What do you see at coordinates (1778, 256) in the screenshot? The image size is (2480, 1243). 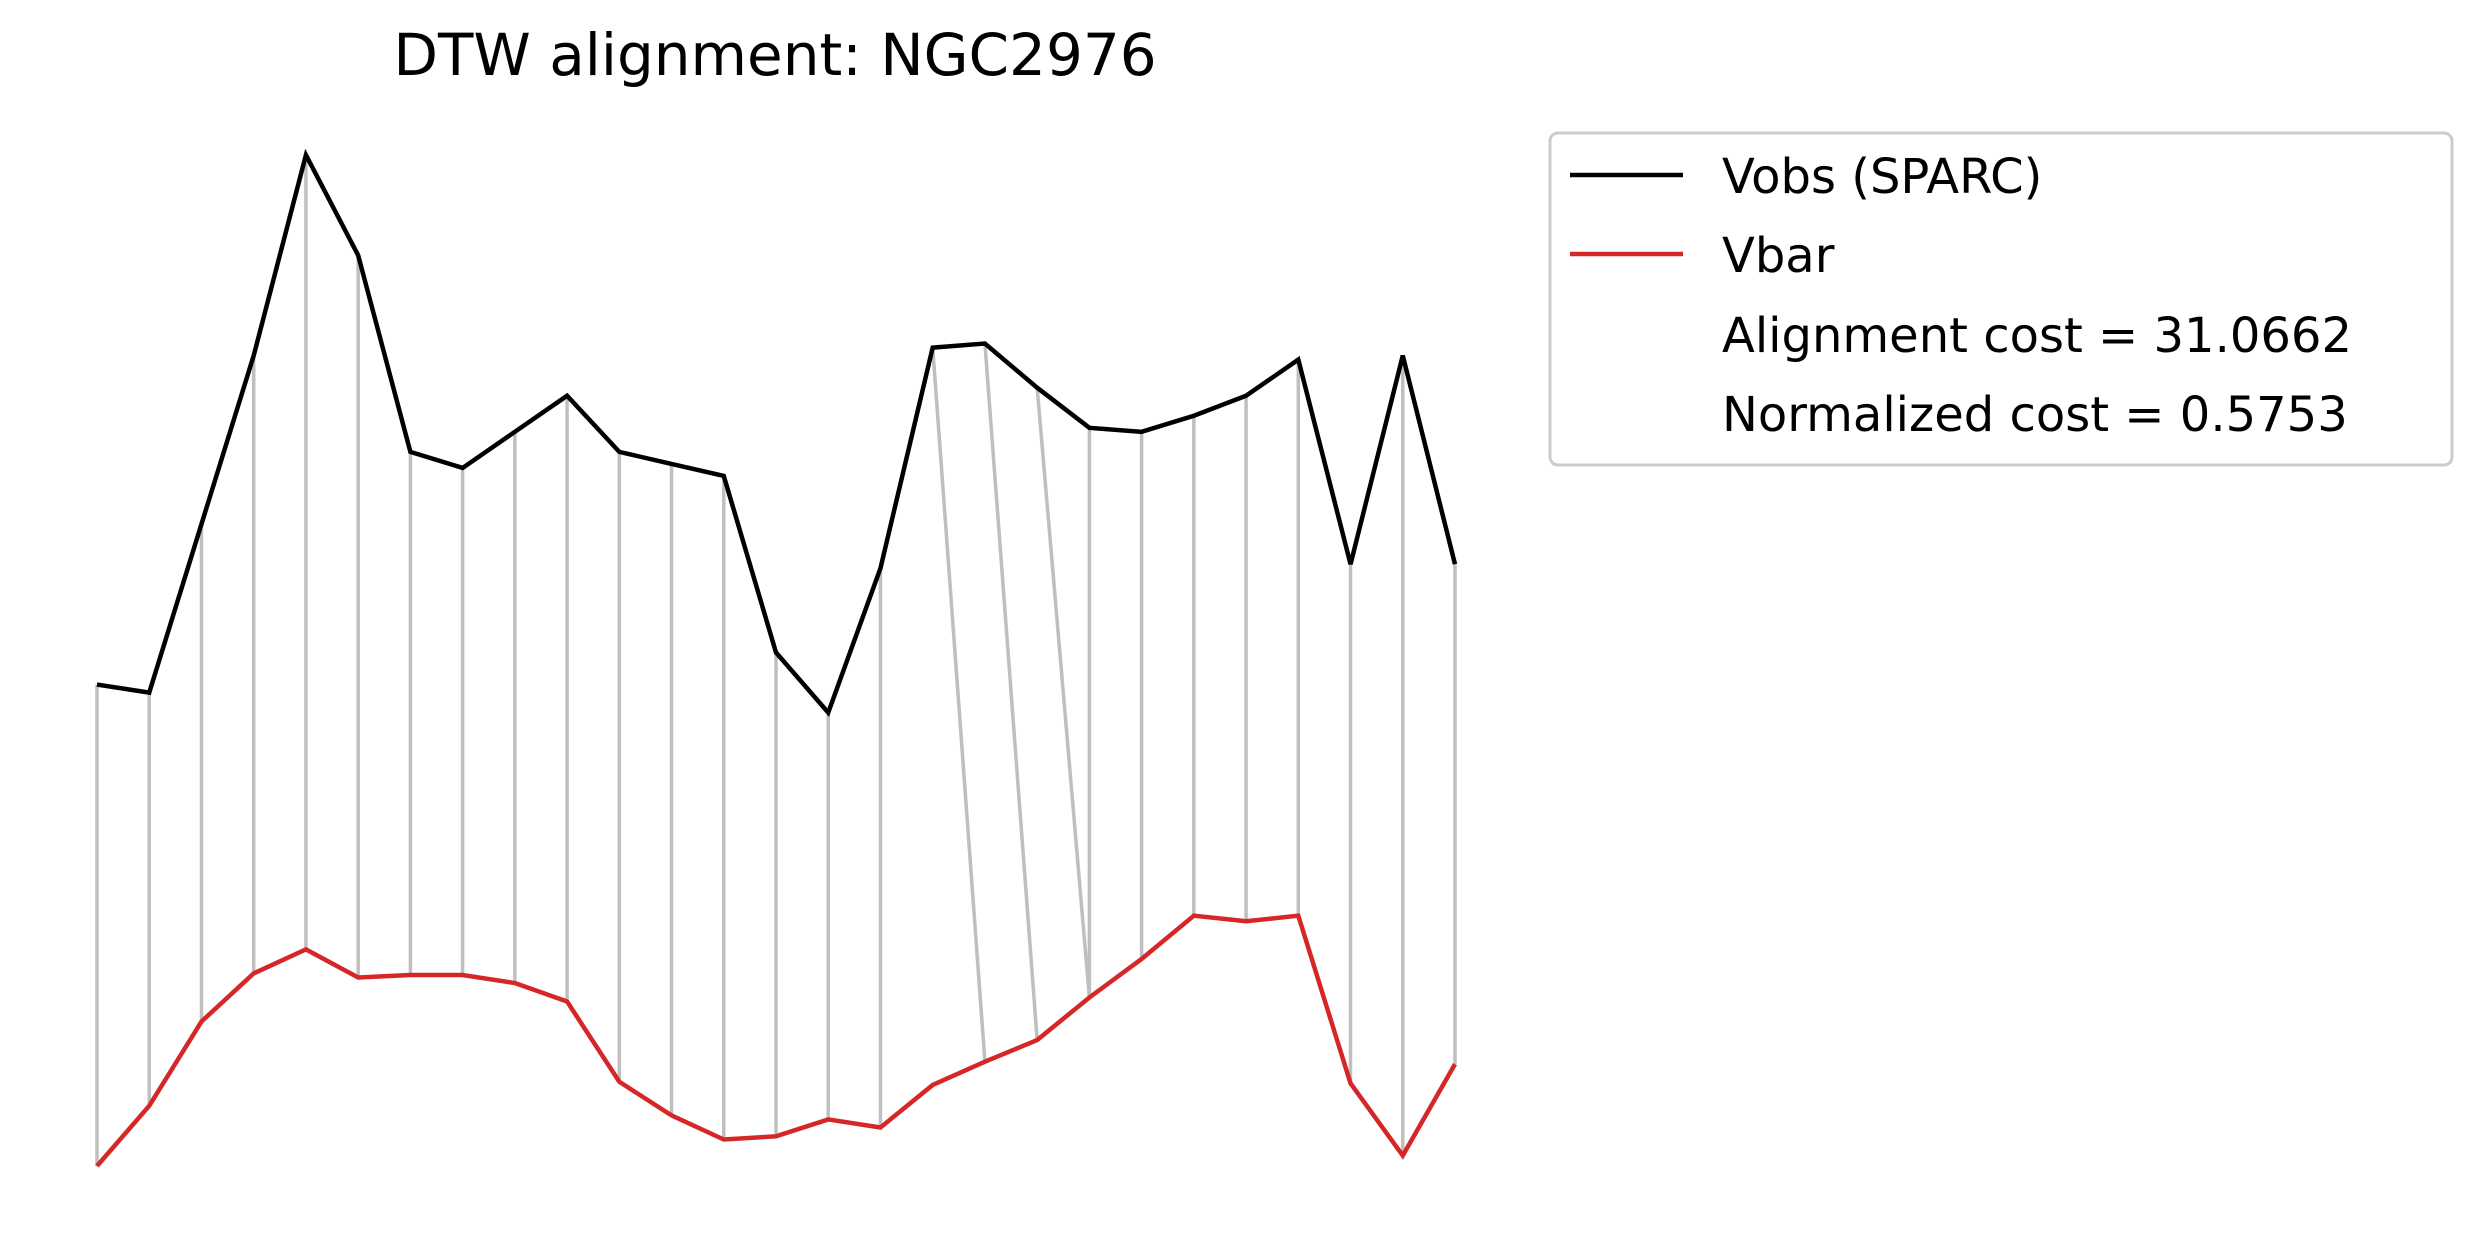 I see `legend-label-vbar: Vbar` at bounding box center [1778, 256].